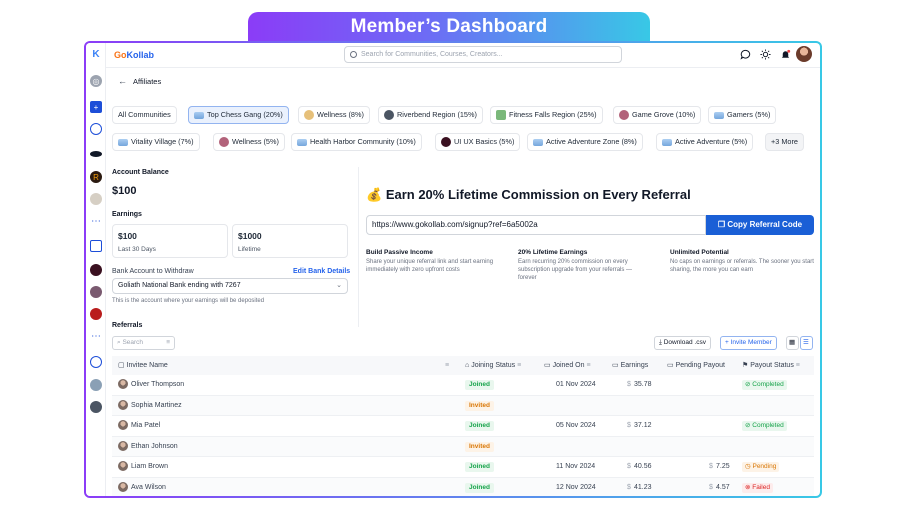  I want to click on chat-icon, so click(745, 54).